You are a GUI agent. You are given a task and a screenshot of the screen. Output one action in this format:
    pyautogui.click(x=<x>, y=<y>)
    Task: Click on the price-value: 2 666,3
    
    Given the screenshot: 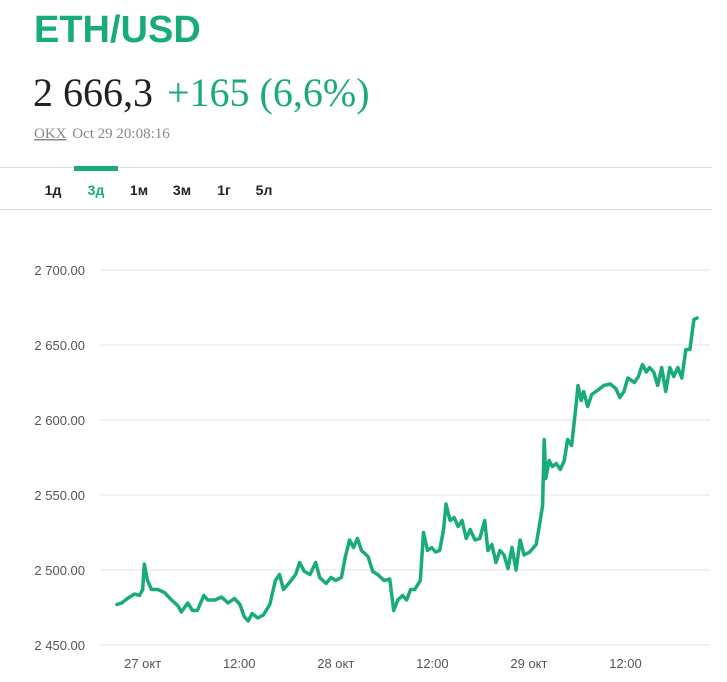 What is the action you would take?
    pyautogui.click(x=93, y=92)
    